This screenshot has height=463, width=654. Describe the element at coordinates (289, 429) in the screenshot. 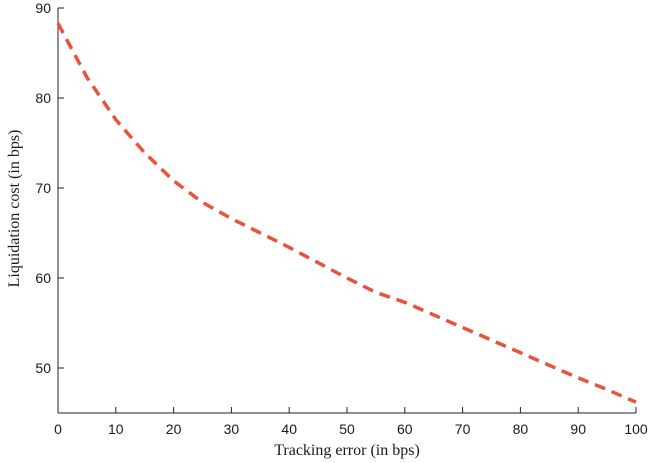

I see `x-tick-label: 40` at that location.